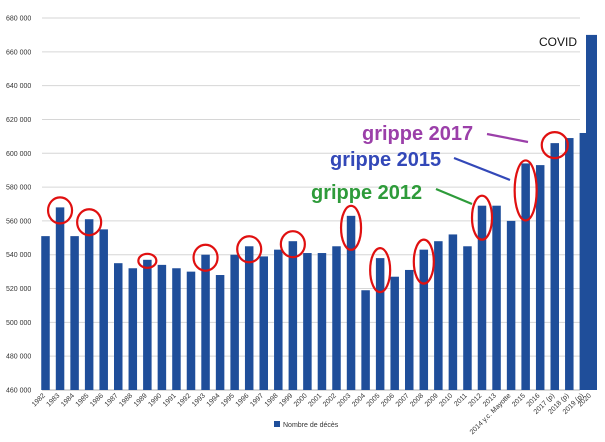  What do you see at coordinates (461, 400) in the screenshot?
I see `x-tick-label: 2011` at bounding box center [461, 400].